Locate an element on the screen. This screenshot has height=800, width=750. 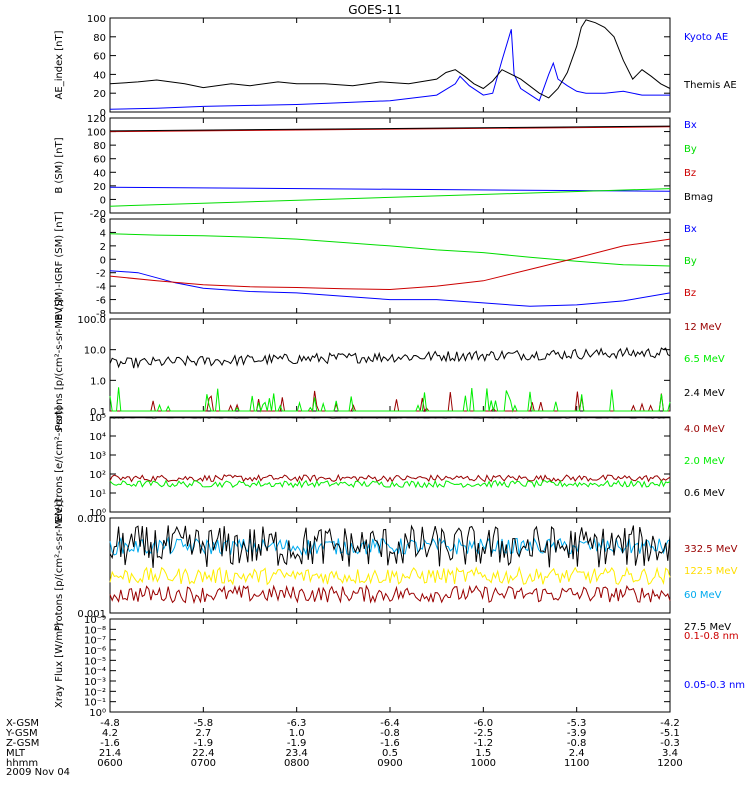
ephem-row-label: Y-GSM is located at coordinates (21, 733).